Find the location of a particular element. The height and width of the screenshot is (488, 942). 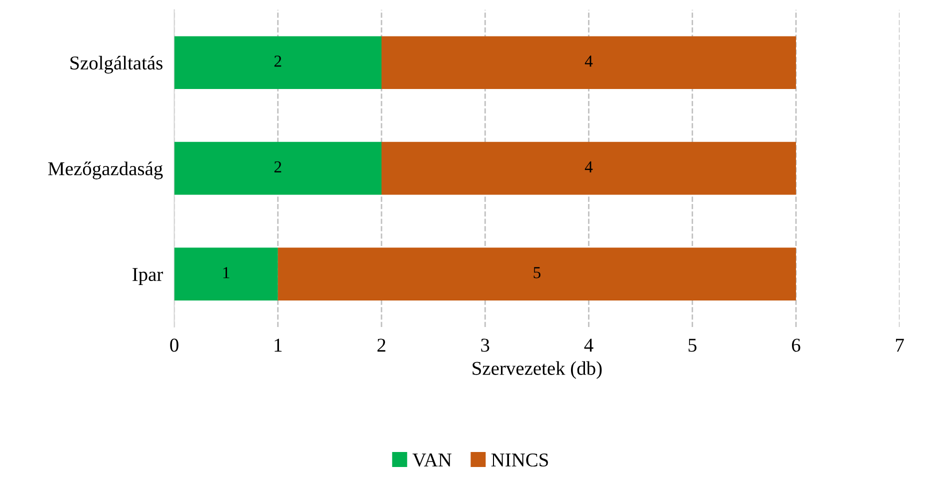

x-tick-label: 0 is located at coordinates (174, 345).